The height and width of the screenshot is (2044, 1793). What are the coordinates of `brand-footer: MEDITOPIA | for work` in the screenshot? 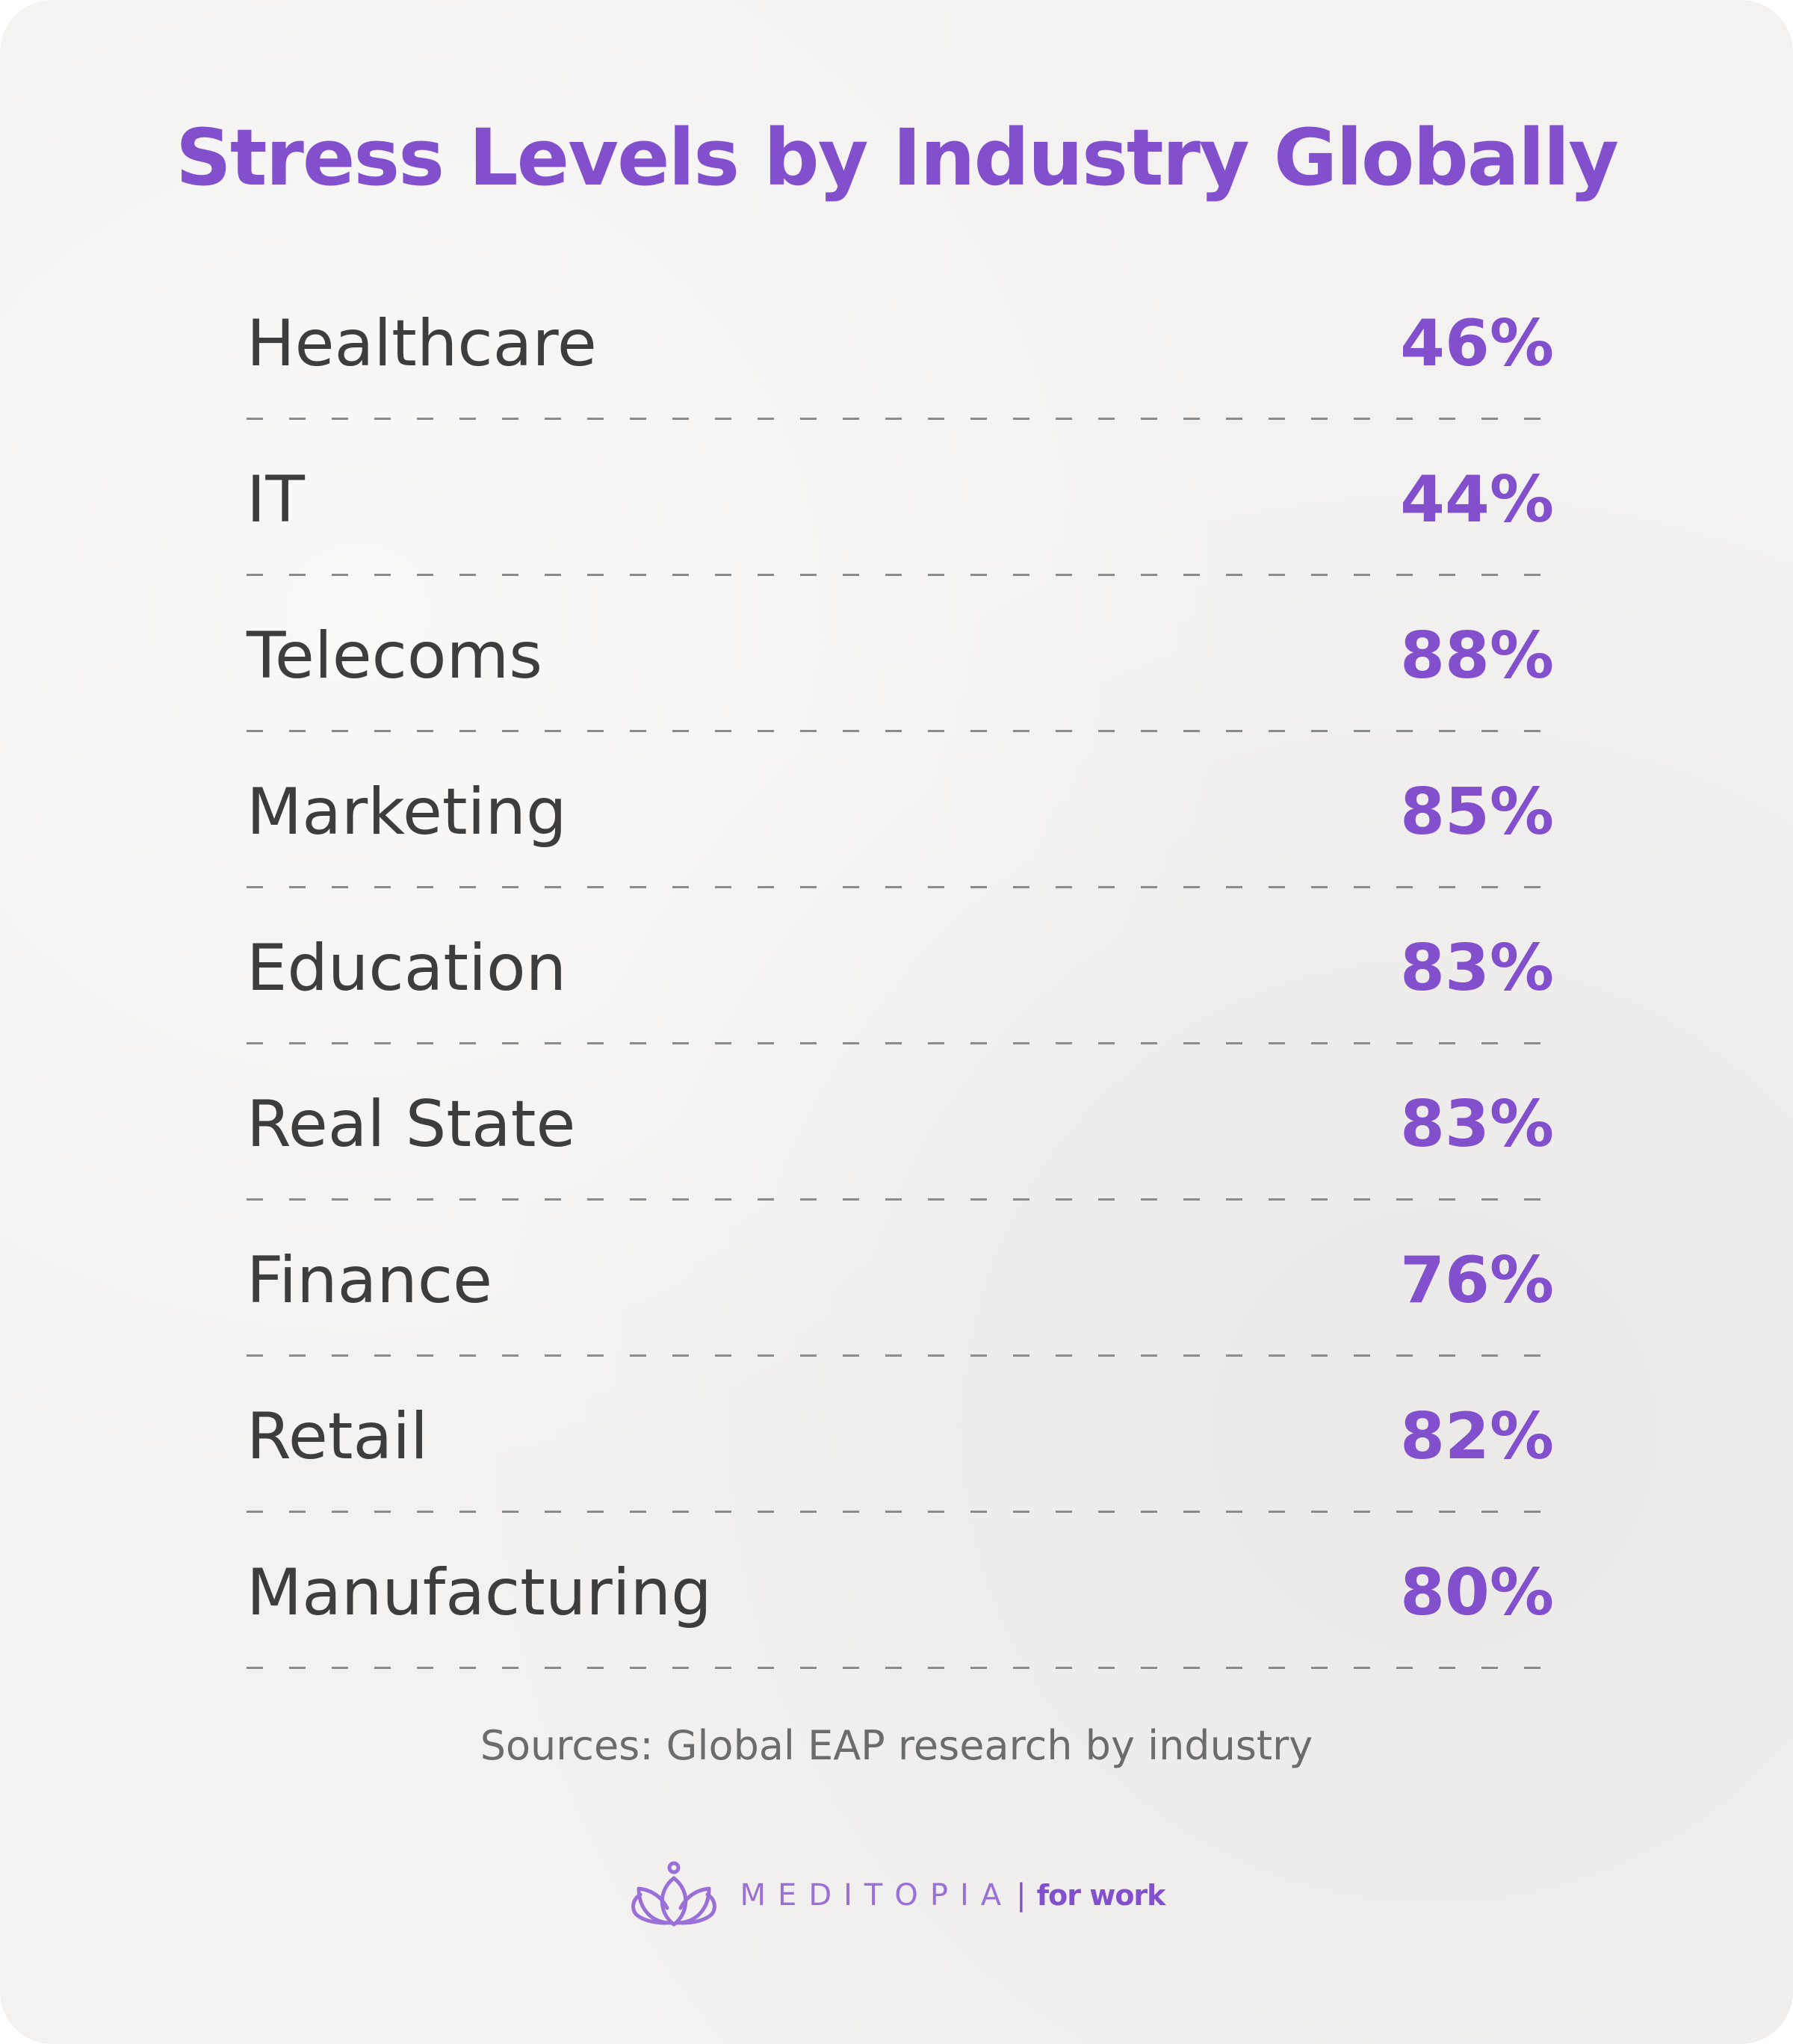 It's located at (896, 1895).